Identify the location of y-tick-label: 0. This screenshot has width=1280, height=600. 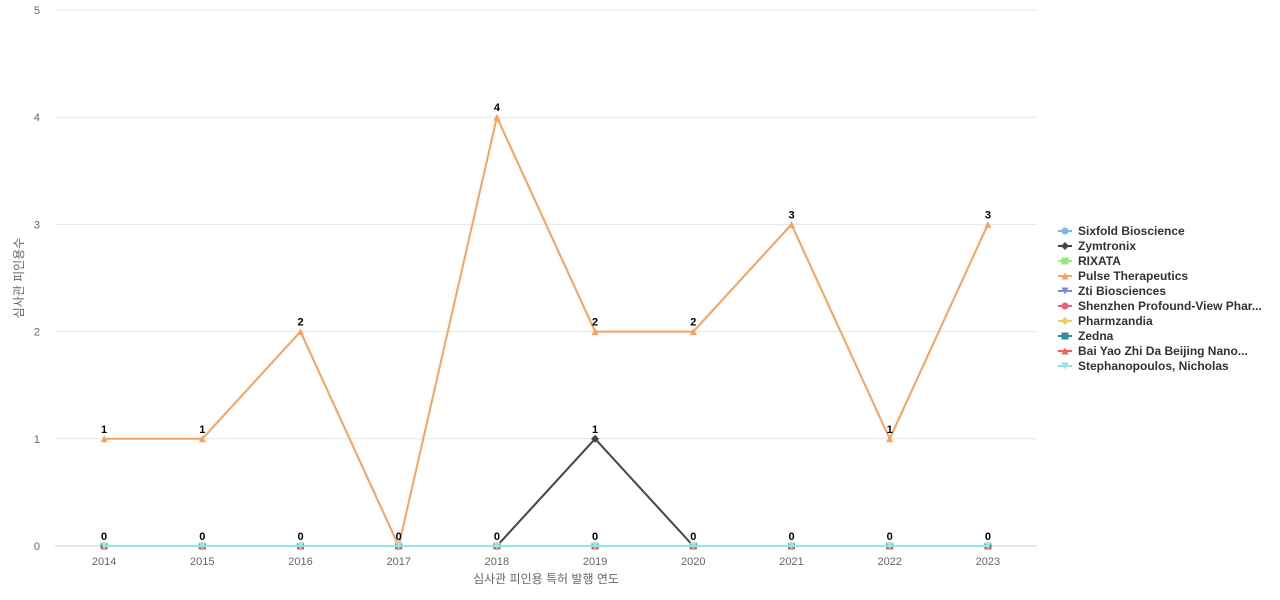
(37, 547).